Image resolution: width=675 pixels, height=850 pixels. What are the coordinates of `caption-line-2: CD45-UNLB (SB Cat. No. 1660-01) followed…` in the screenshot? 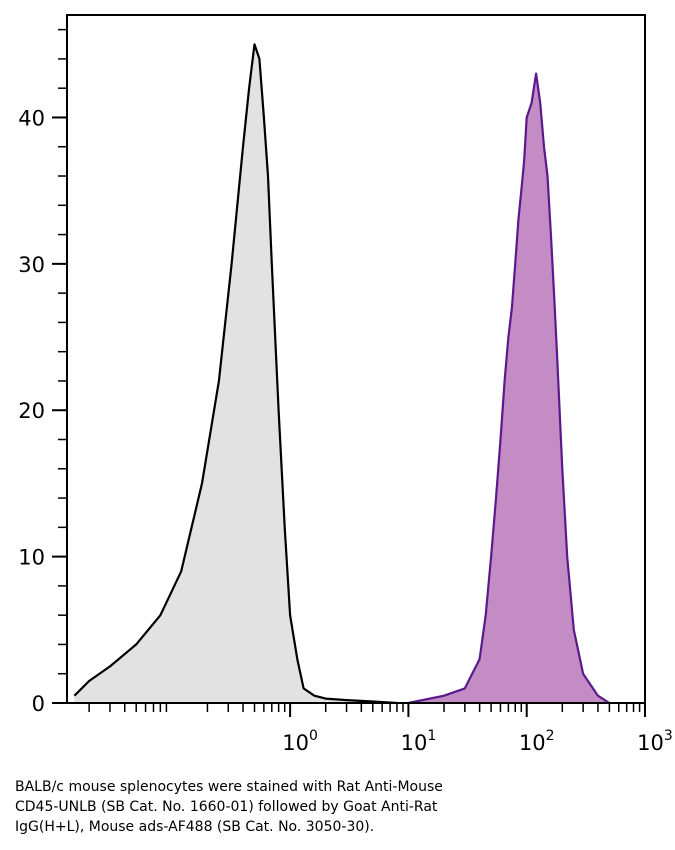 It's located at (226, 807).